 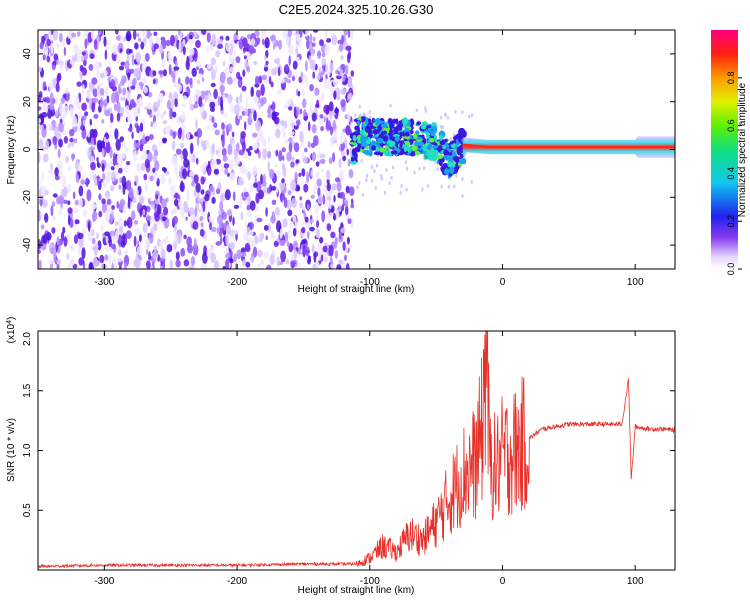 I want to click on colorbar-label: Normalized spectral amplitude, so click(x=742, y=149).